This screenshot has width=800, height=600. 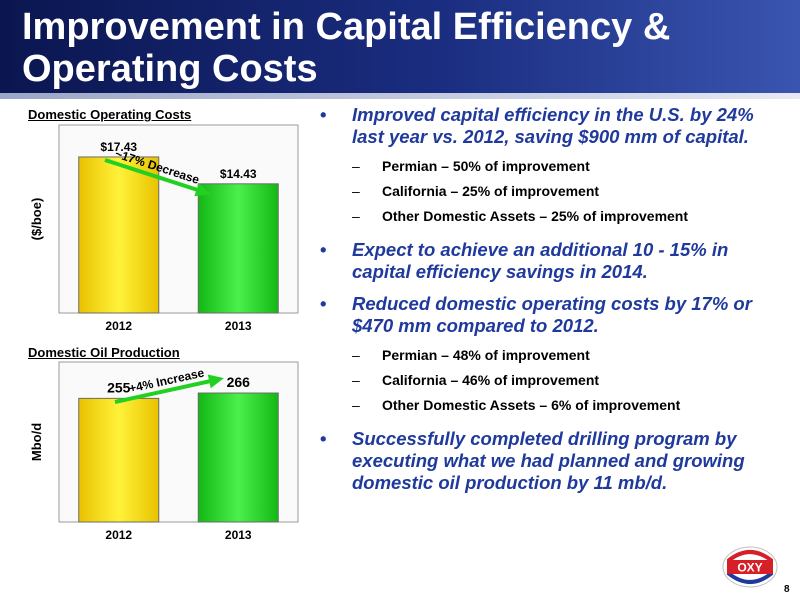 I want to click on oxy-logo: OXY, so click(x=750, y=567).